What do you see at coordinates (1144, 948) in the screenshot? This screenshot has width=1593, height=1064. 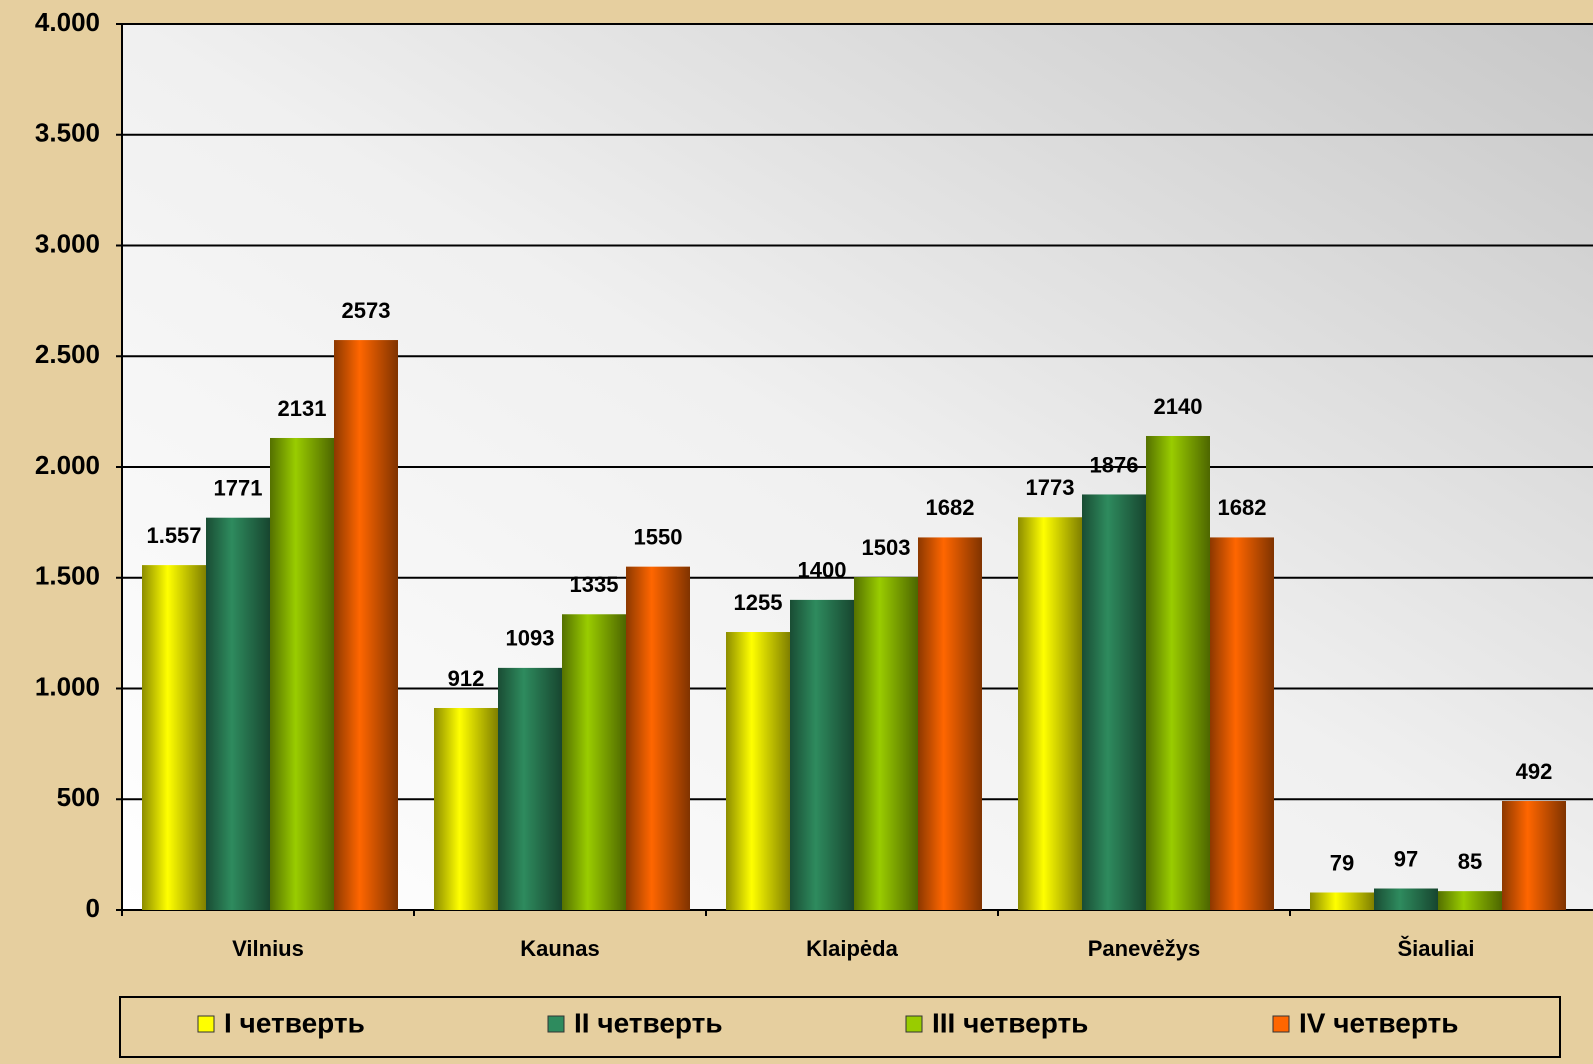 I see `x-tick-label: Panevėžys` at bounding box center [1144, 948].